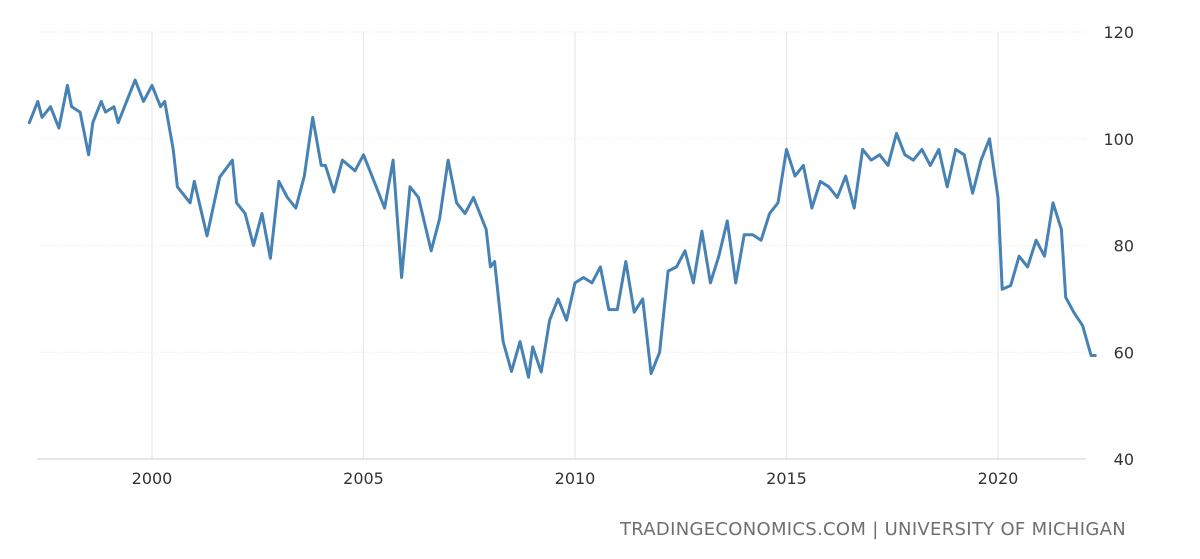 This screenshot has height=559, width=1200. I want to click on y-tick-label-80: 80, so click(1124, 246).